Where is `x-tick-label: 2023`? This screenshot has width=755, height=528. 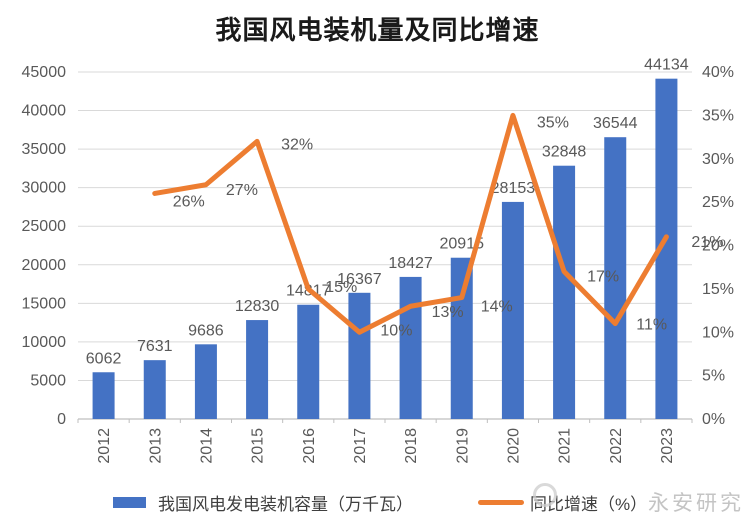 x-tick-label: 2023 is located at coordinates (667, 446).